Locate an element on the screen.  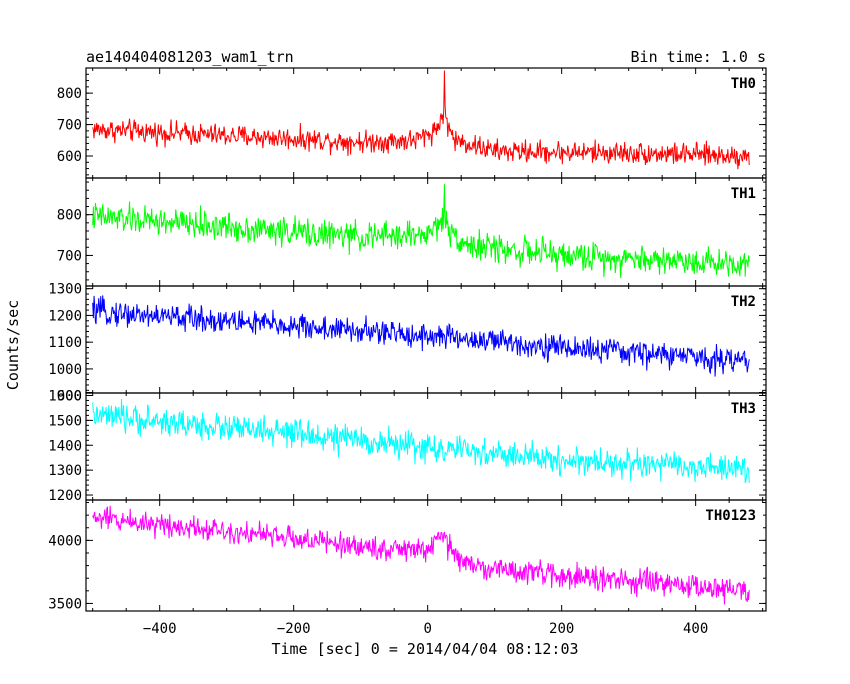
lightcurve-trace-th3 is located at coordinates (421, 441).